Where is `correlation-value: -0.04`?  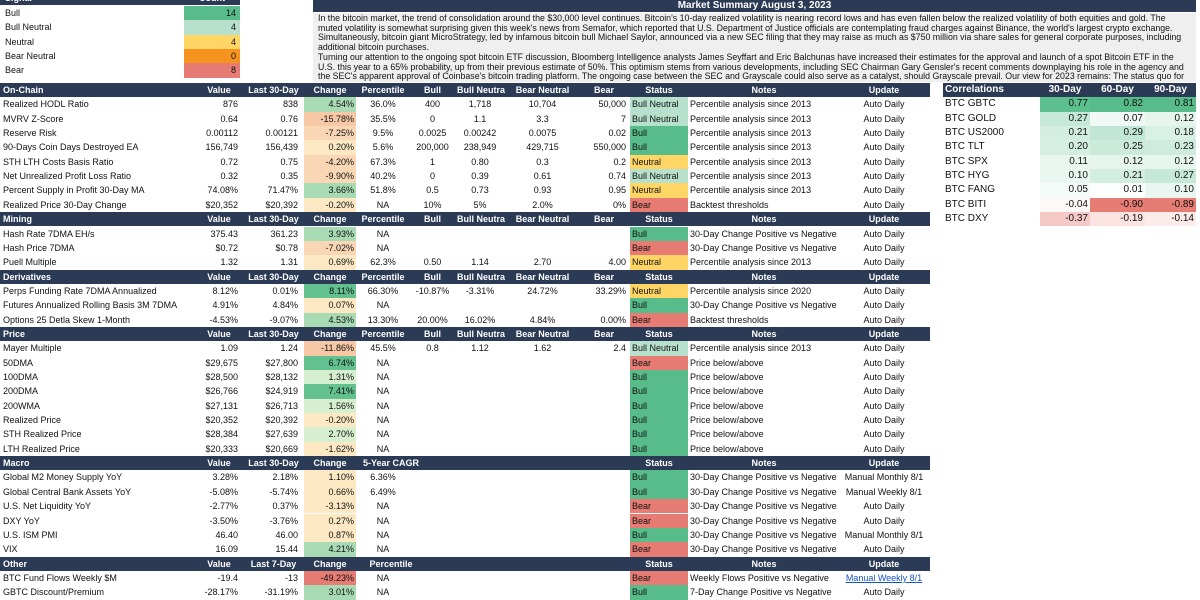 correlation-value: -0.04 is located at coordinates (1065, 205).